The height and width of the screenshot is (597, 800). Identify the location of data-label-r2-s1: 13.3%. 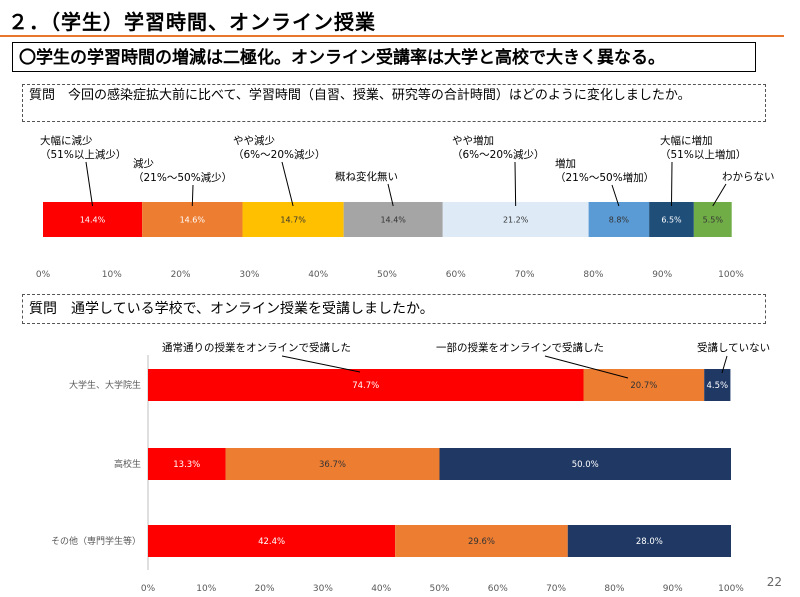
(186, 465).